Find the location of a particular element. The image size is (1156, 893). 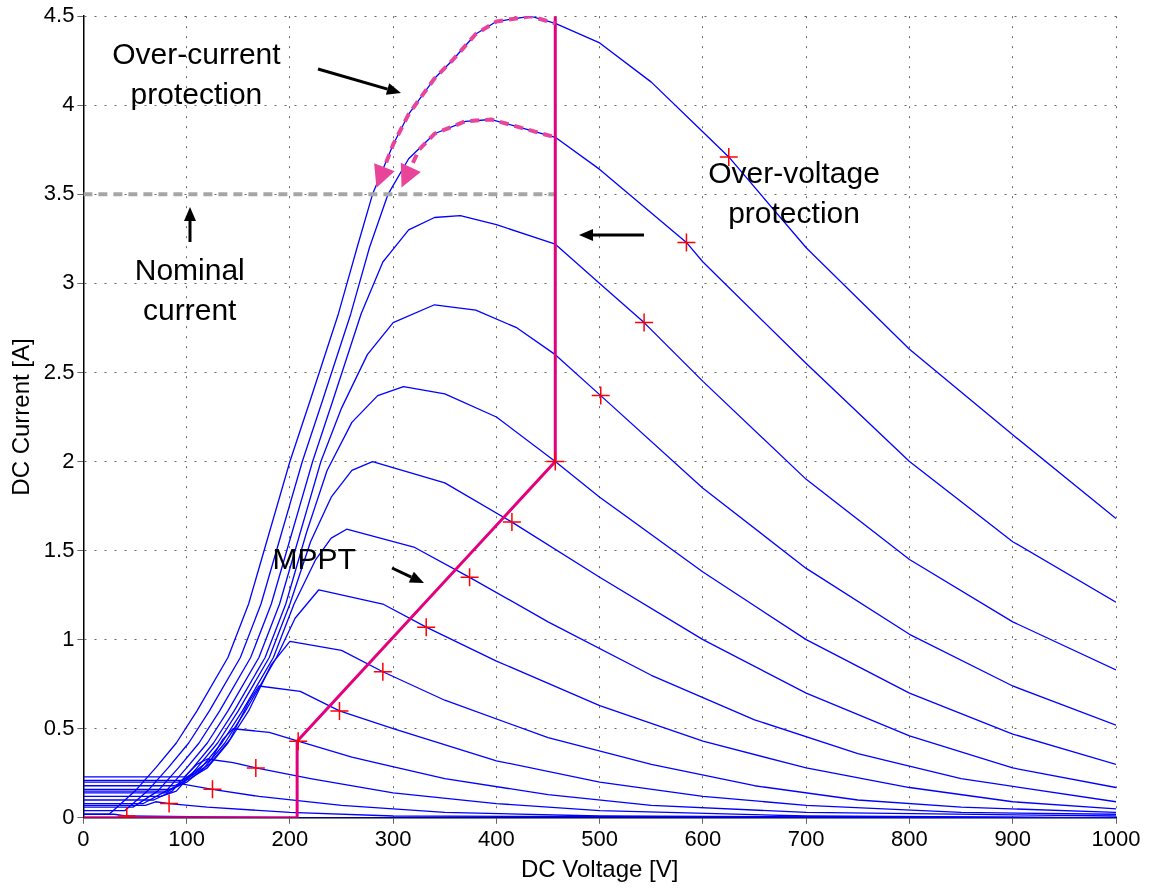

y-tick-label: 4.5 is located at coordinates (59, 15).